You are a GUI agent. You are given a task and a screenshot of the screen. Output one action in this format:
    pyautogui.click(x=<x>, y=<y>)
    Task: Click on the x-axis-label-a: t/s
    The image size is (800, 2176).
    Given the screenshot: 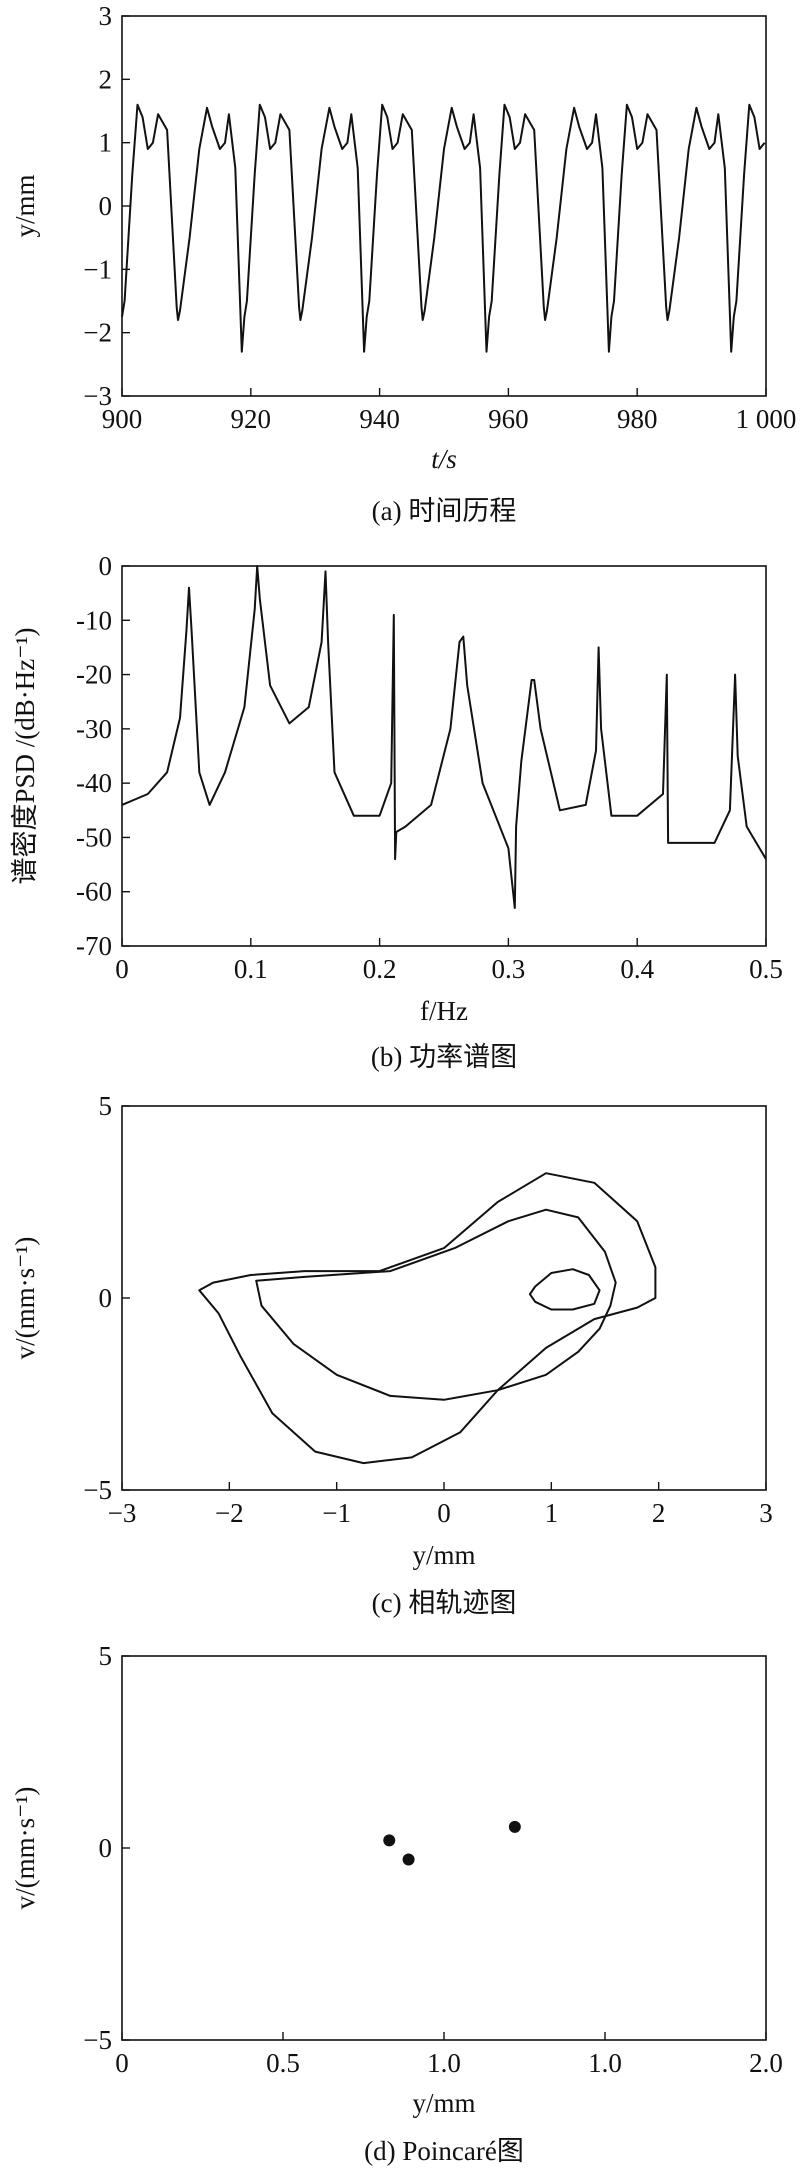 What is the action you would take?
    pyautogui.click(x=444, y=459)
    